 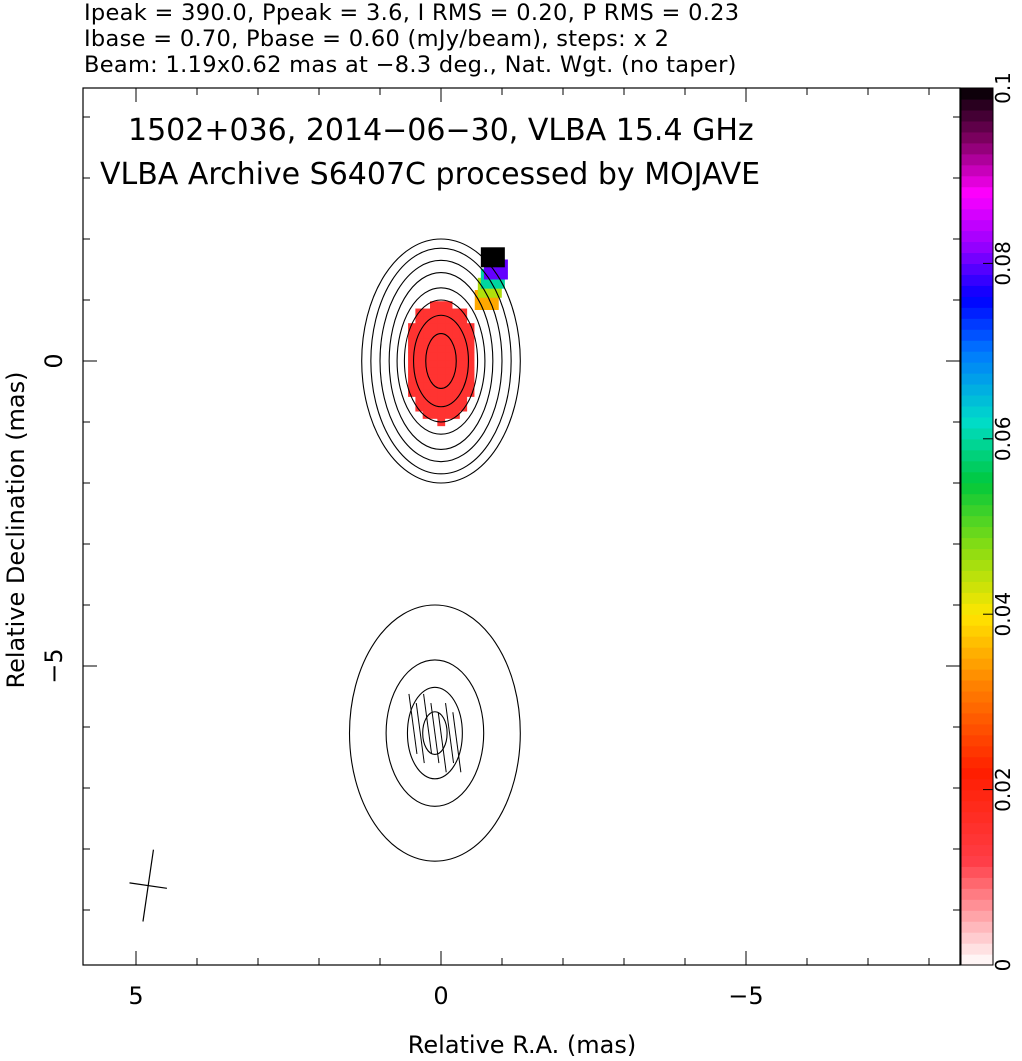 I want to click on beam-minor-axis, so click(x=148, y=885).